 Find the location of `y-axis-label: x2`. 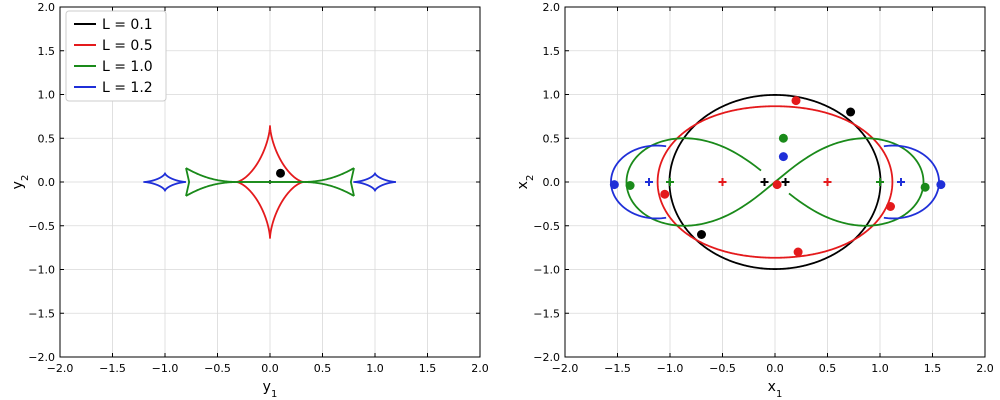

y-axis-label: x2 is located at coordinates (525, 182).